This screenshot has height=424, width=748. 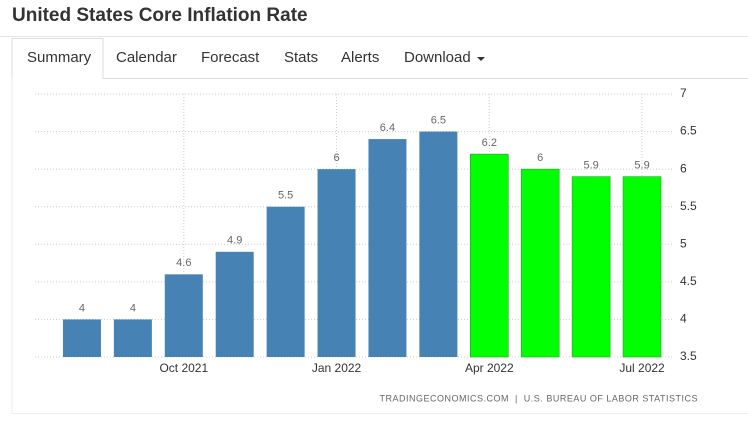 I want to click on tab: Forecast, so click(x=230, y=57).